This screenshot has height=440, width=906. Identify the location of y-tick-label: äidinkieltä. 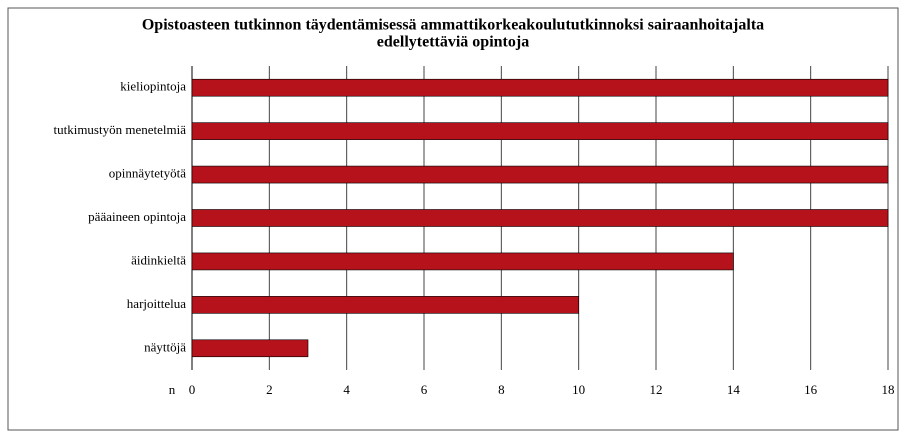
(158, 259).